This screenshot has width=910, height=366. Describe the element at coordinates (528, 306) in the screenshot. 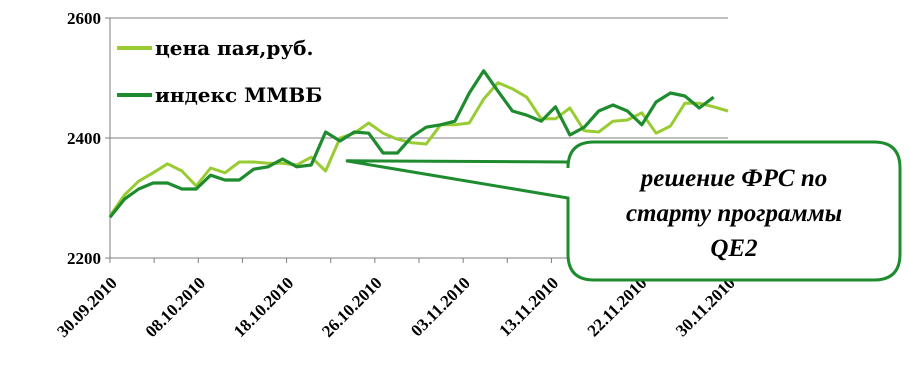

I see `x-tick-label: 13.11.2010` at that location.